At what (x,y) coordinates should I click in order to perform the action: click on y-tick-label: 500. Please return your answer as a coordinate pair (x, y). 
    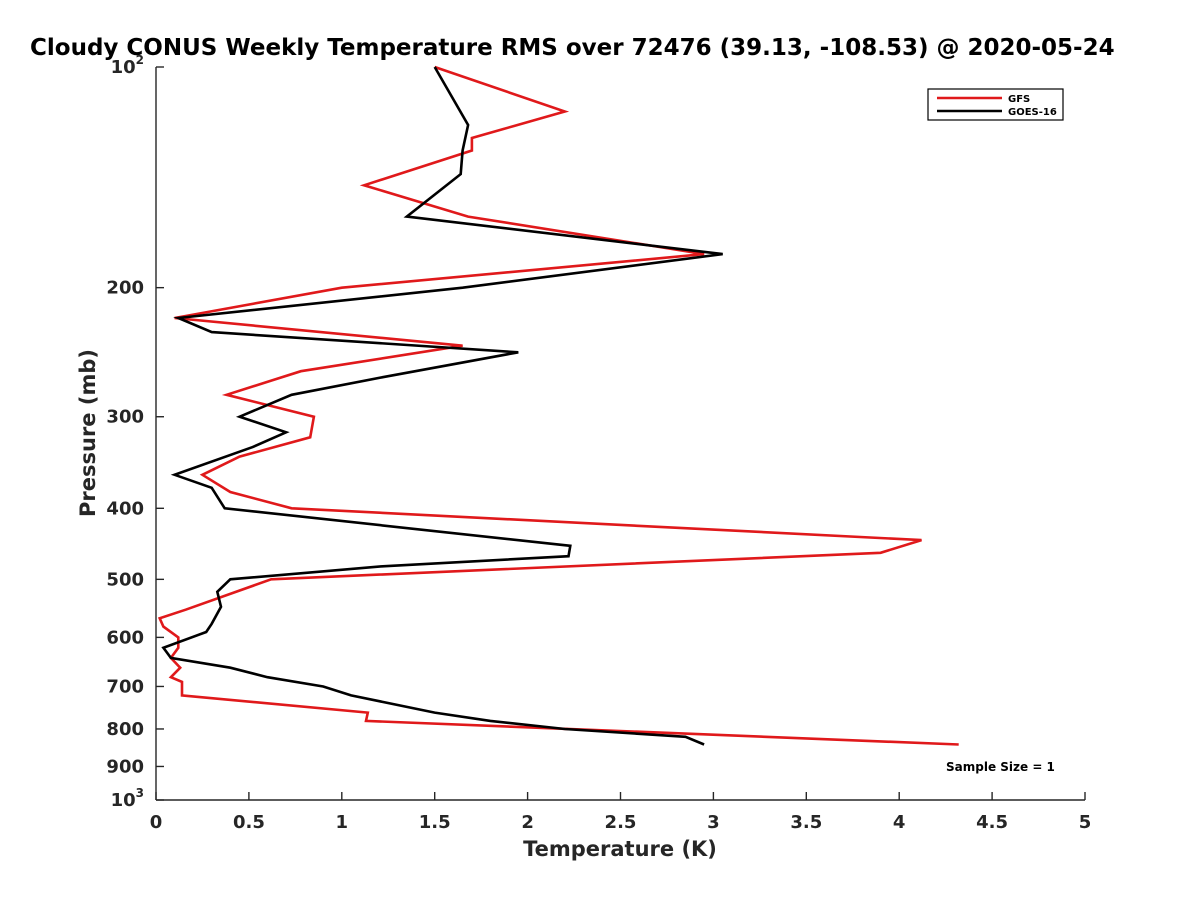
    Looking at the image, I should click on (125, 579).